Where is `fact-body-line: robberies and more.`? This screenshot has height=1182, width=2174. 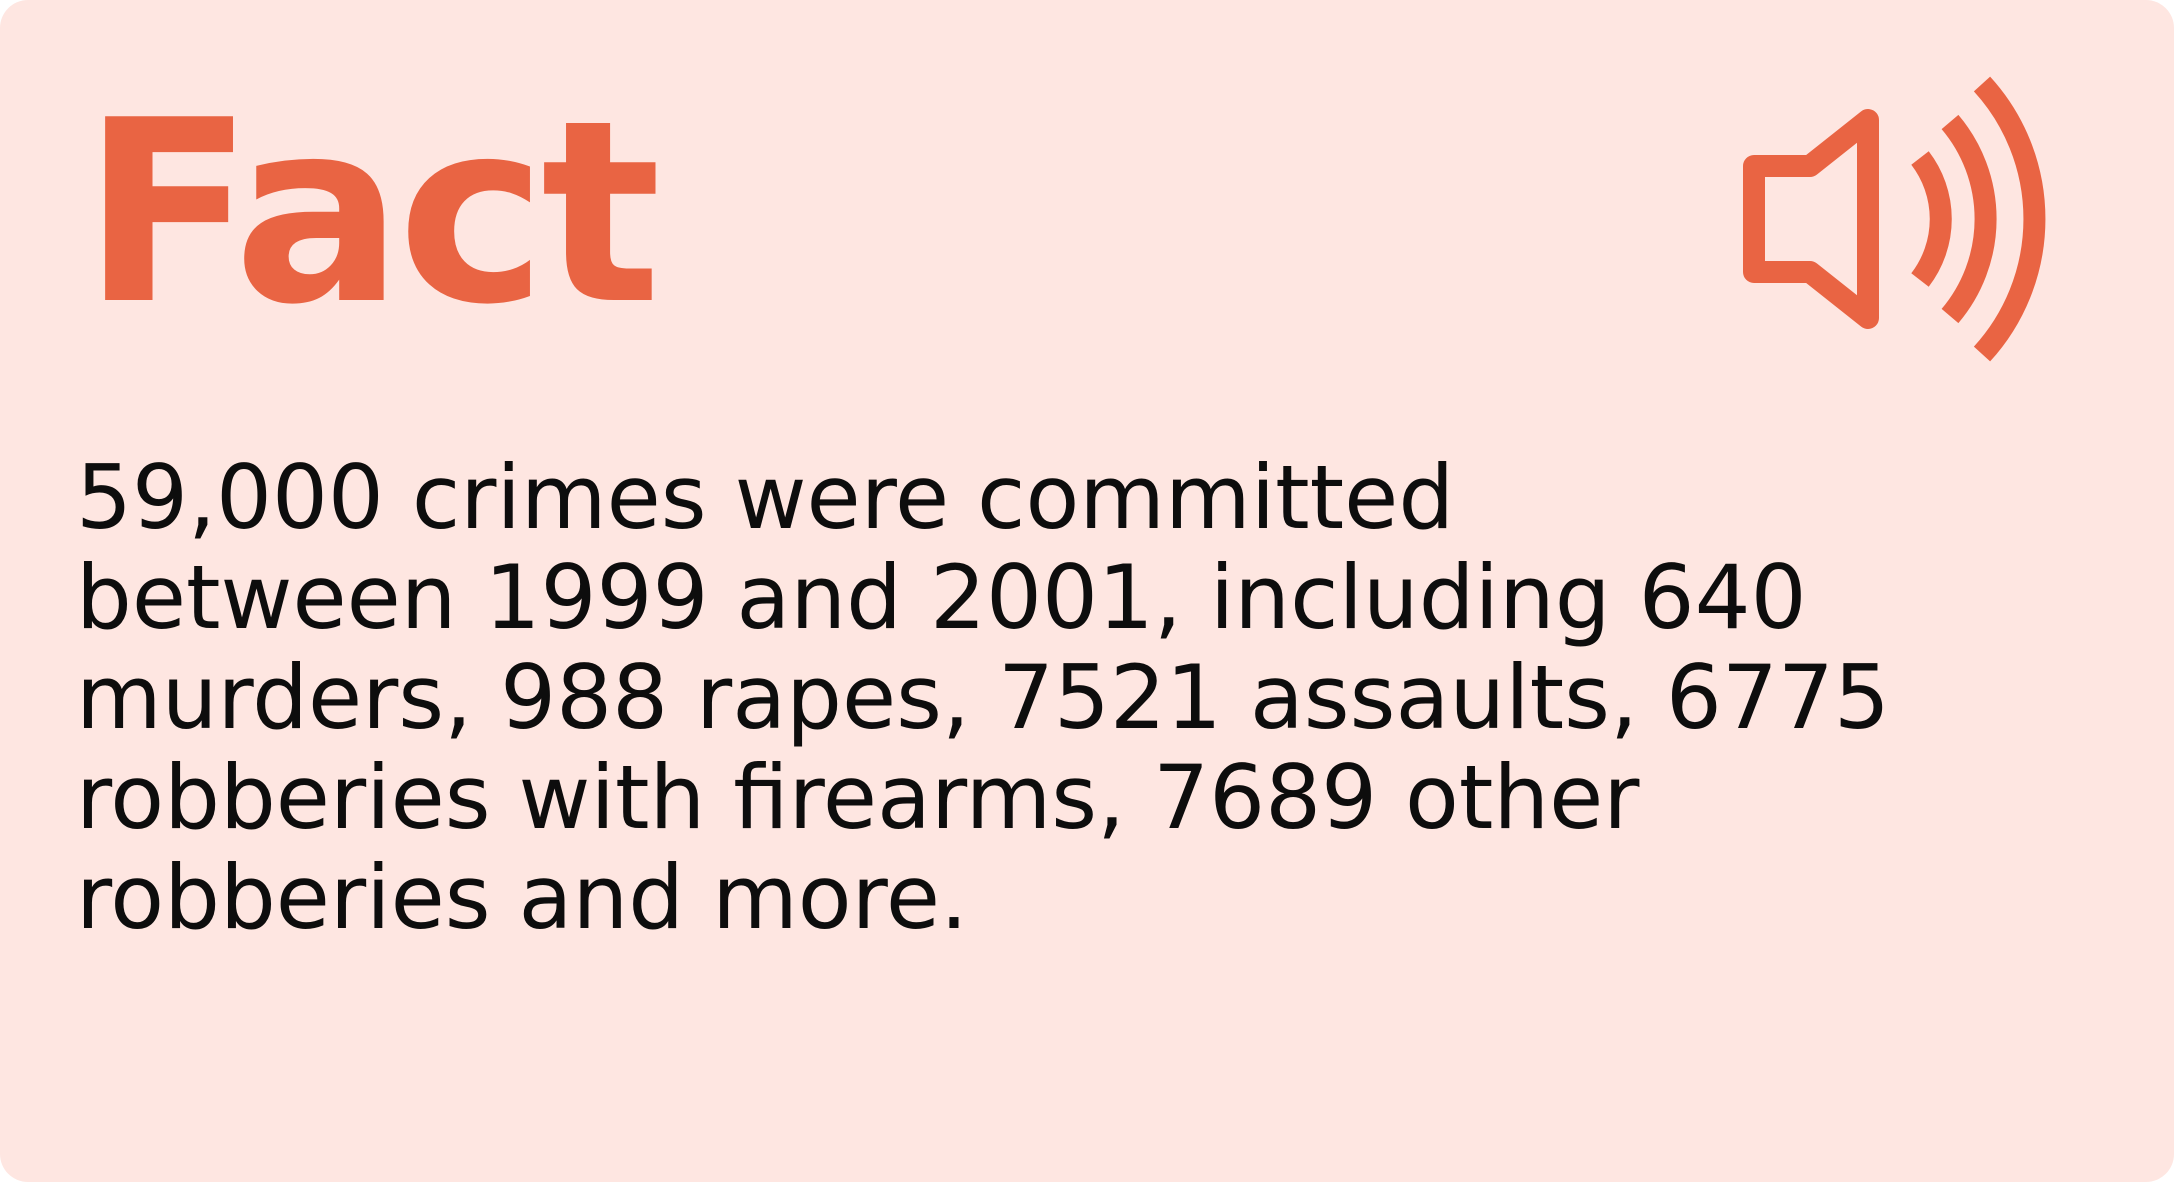
fact-body-line: robberies and more. is located at coordinates (522, 897).